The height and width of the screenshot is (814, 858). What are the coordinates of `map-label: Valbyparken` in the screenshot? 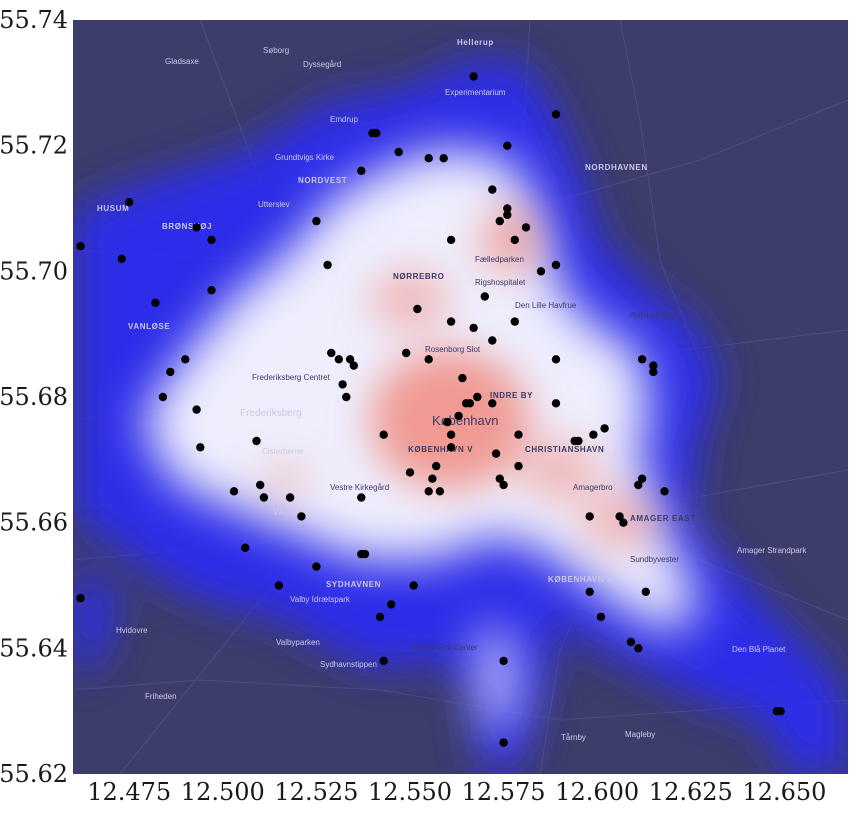 It's located at (298, 642).